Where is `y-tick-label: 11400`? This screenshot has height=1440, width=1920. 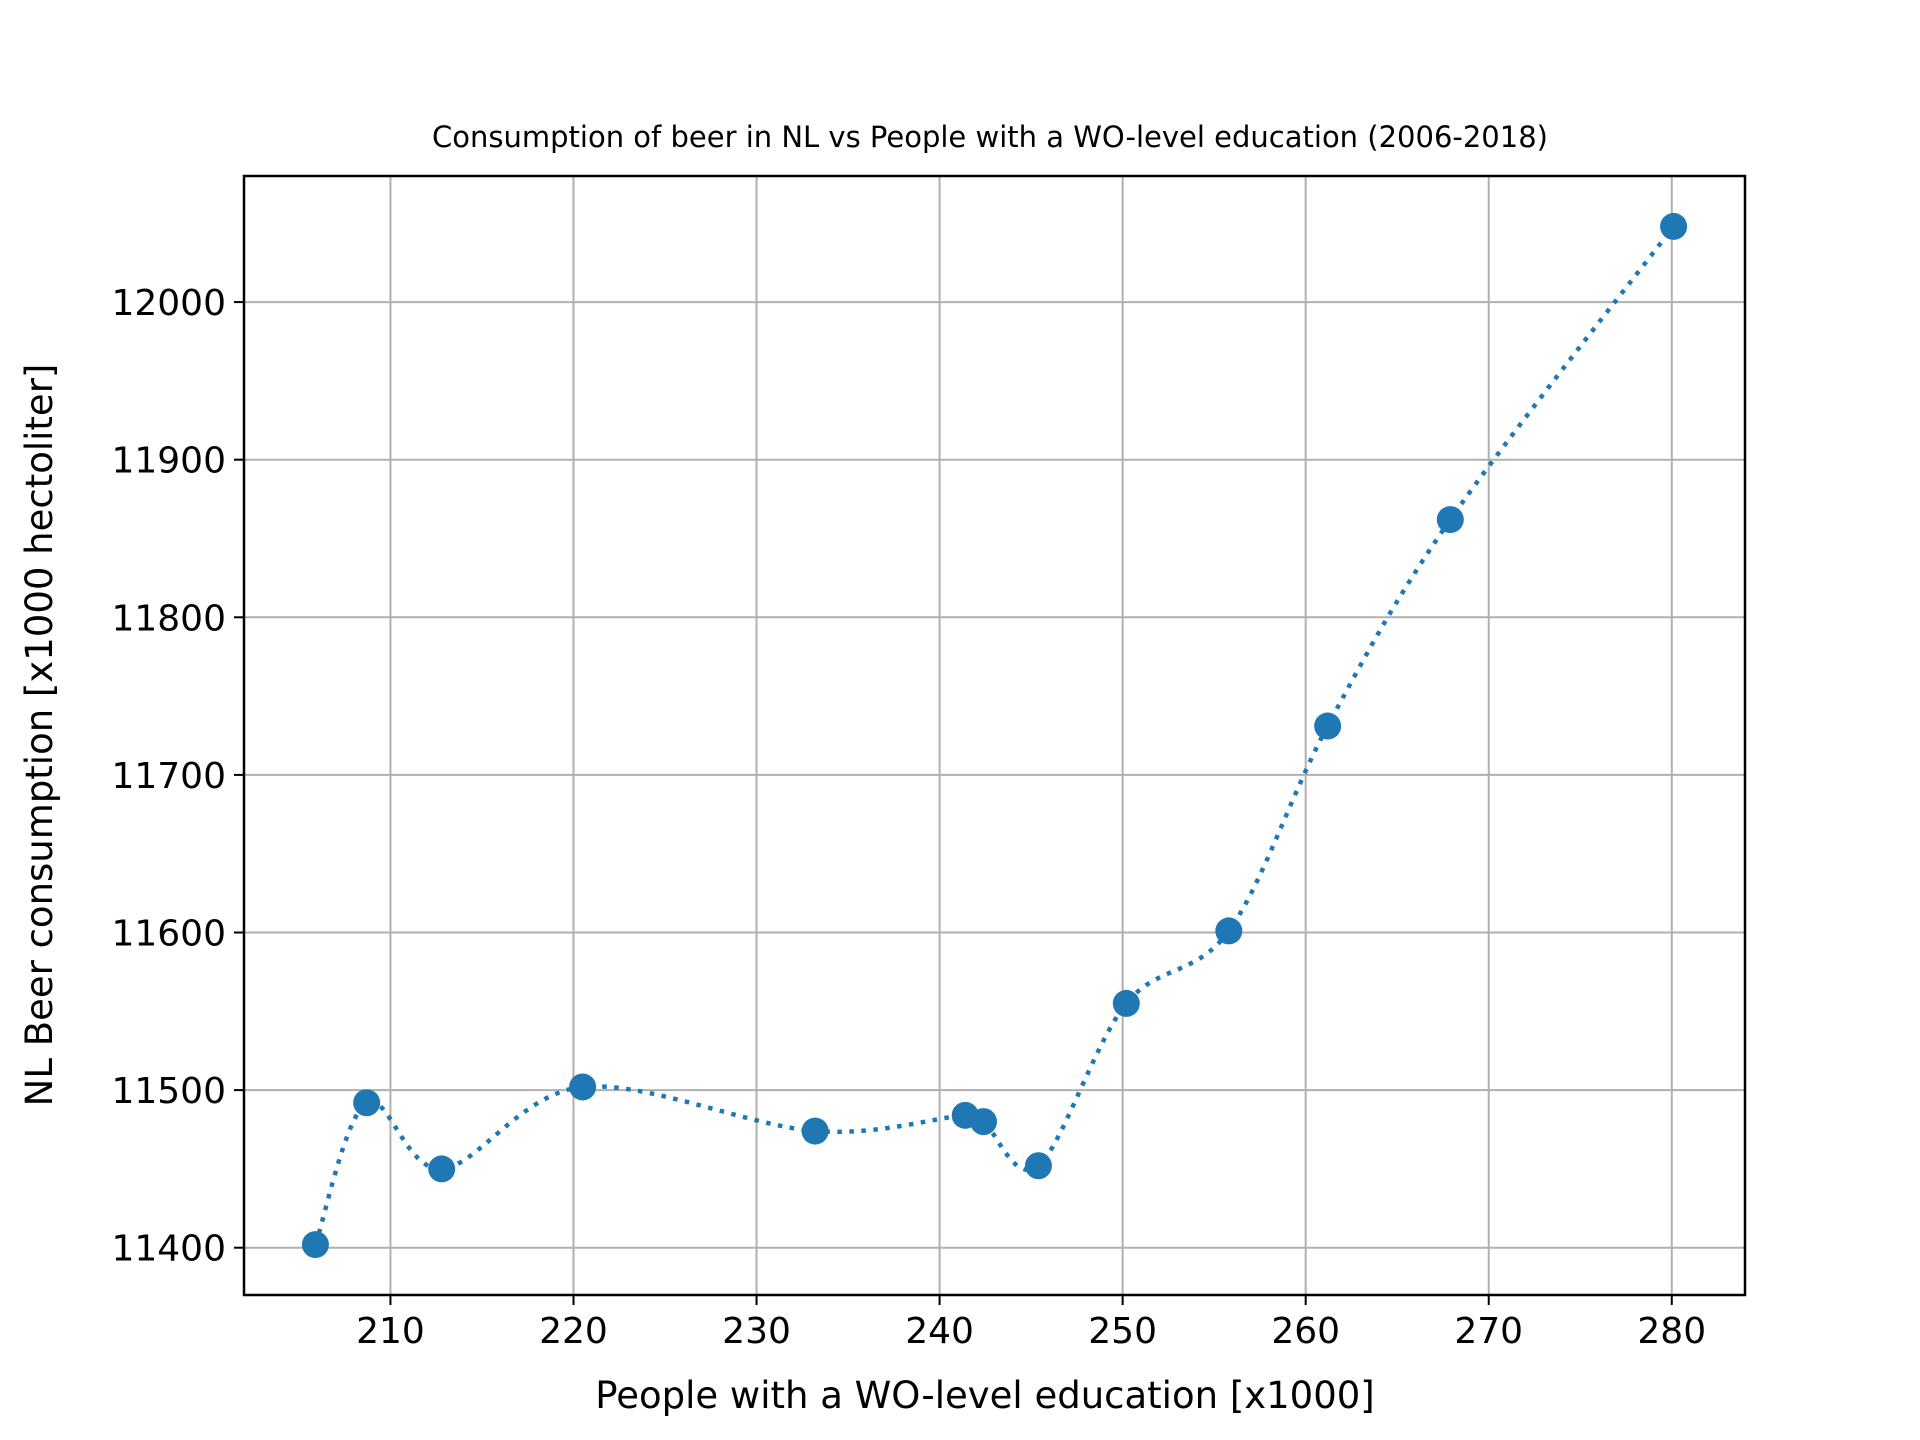 y-tick-label: 11400 is located at coordinates (168, 1249).